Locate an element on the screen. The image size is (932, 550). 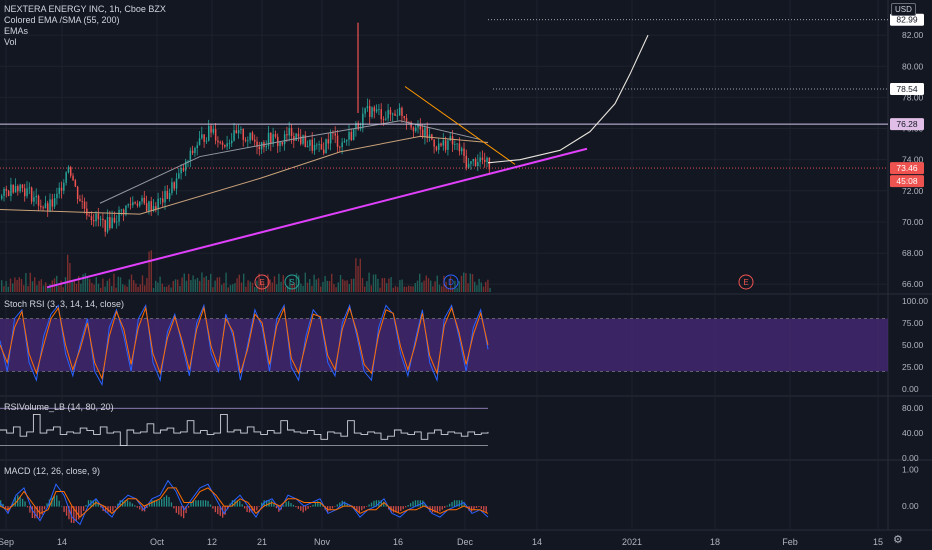
price-label: 78.54 is located at coordinates (907, 89).